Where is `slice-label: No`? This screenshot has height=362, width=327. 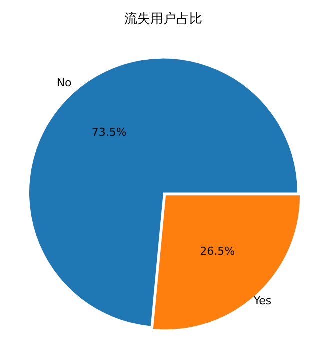 slice-label: No is located at coordinates (64, 83).